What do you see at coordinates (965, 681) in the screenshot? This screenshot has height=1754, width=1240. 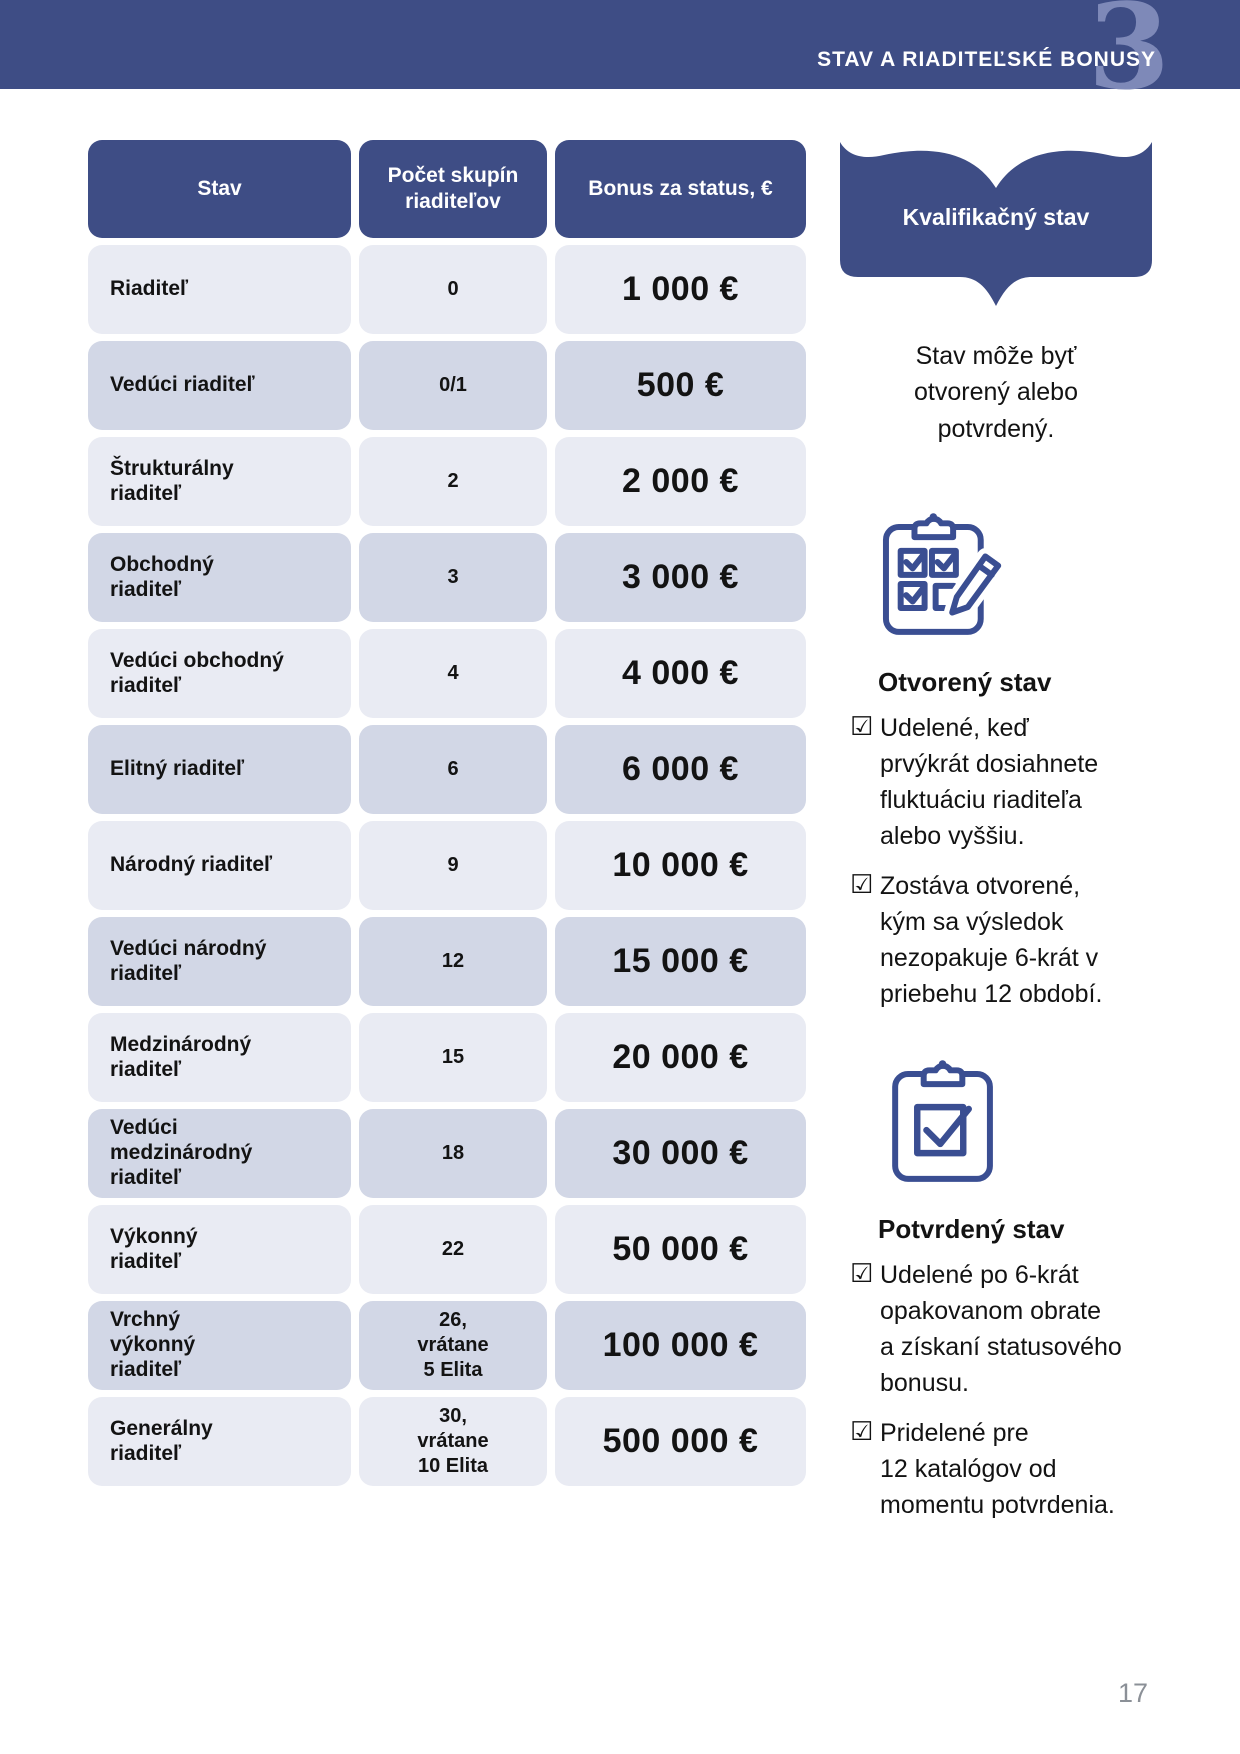 I see `section-heading: Otvorený stav` at bounding box center [965, 681].